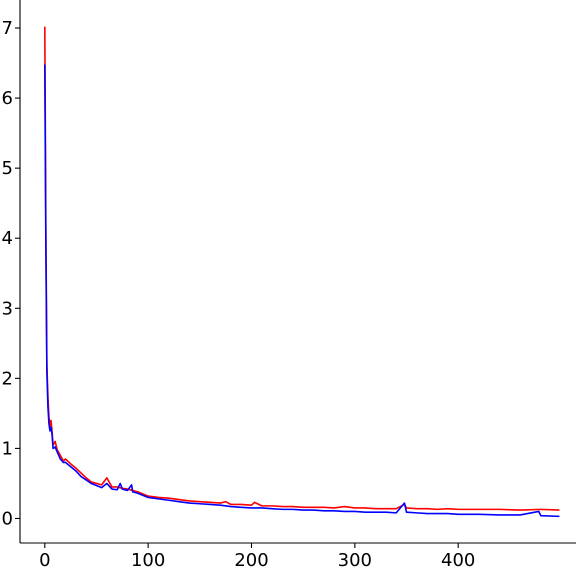 The height and width of the screenshot is (571, 576). What do you see at coordinates (458, 560) in the screenshot?
I see `x-tick-label: 400` at bounding box center [458, 560].